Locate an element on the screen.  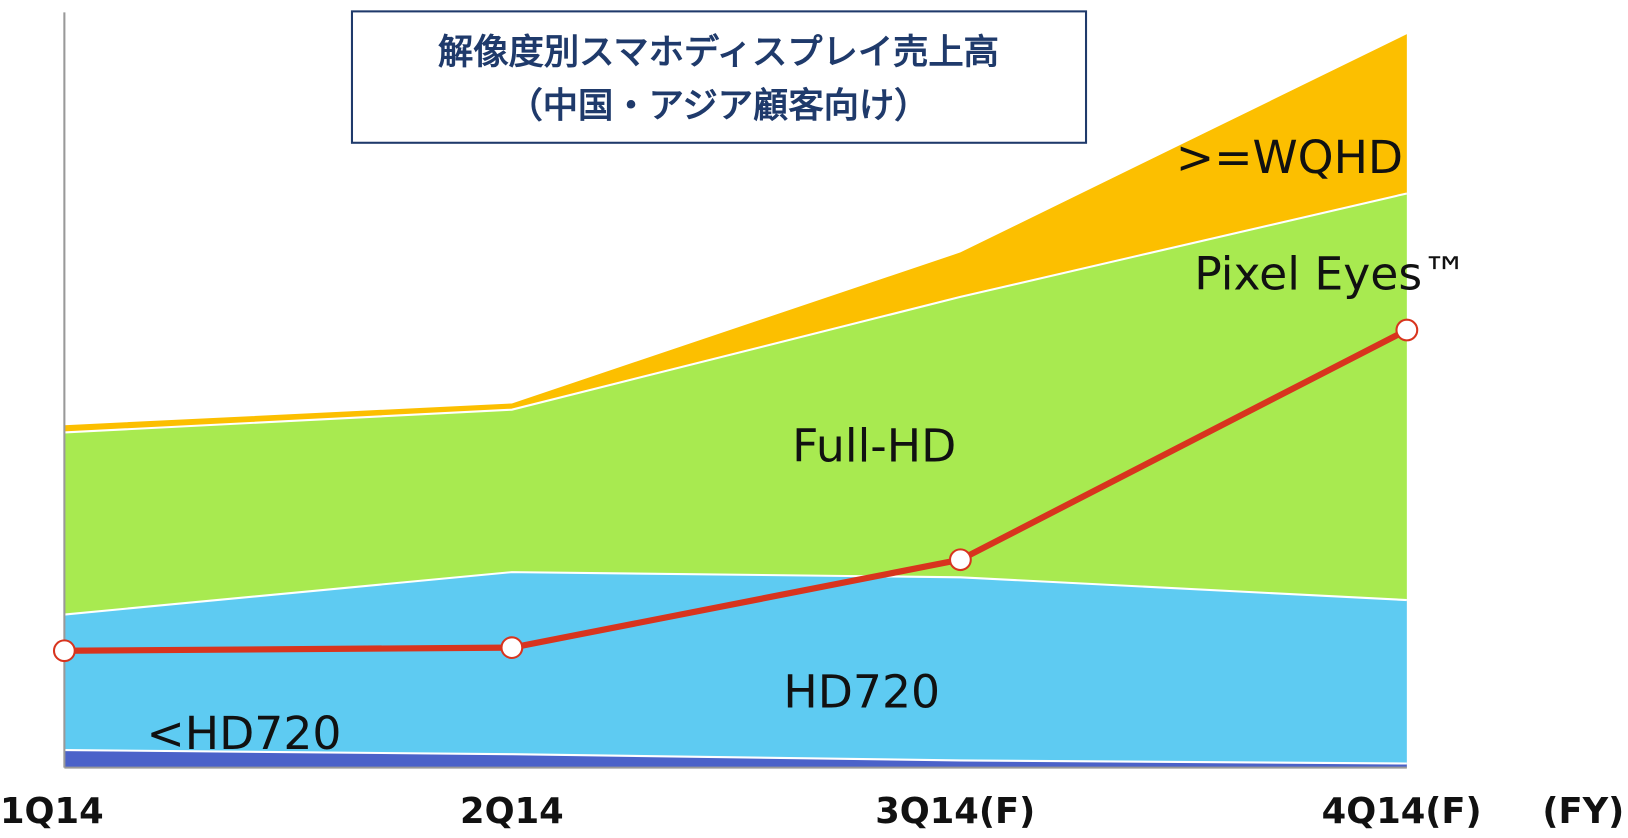
chart-title: 解像度別スマホディスプレイ売上高 is located at coordinates (718, 52).